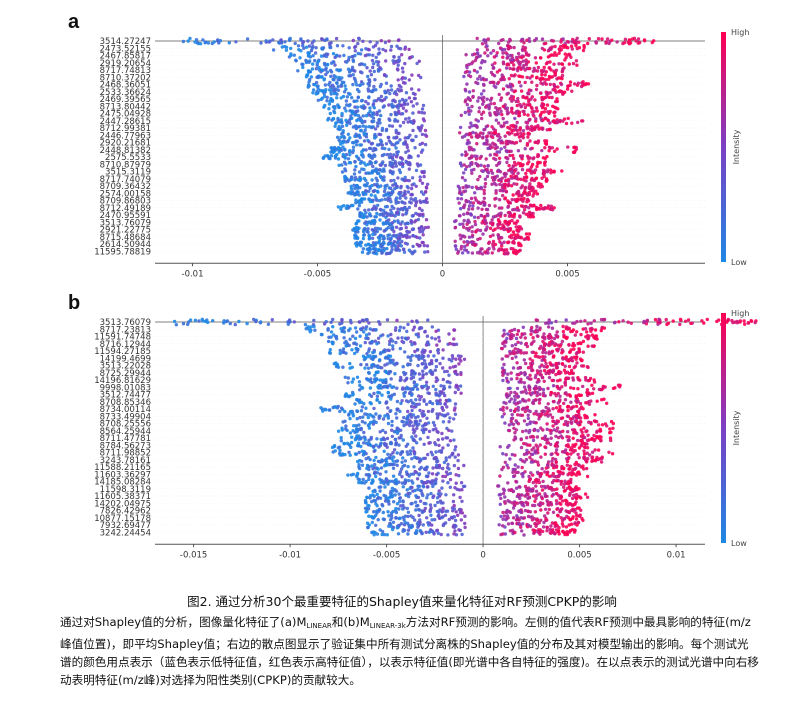 The height and width of the screenshot is (711, 804). What do you see at coordinates (125, 64) in the screenshot?
I see `feature-label: 2919.20654` at bounding box center [125, 64].